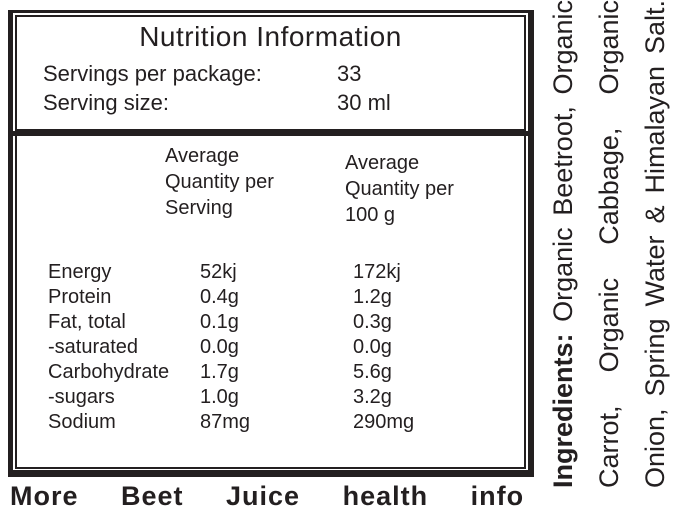 This screenshot has height=512, width=678. I want to click on nutrient-name: Carbohydrate, so click(109, 372).